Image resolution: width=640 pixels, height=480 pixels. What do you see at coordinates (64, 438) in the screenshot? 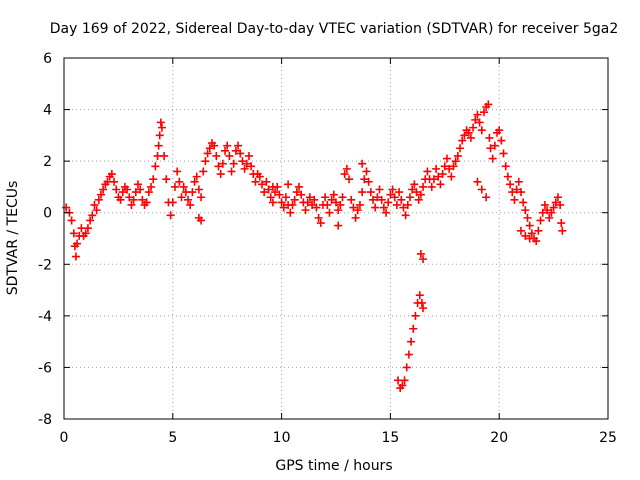
I see `x-tick-label: 0` at bounding box center [64, 438].